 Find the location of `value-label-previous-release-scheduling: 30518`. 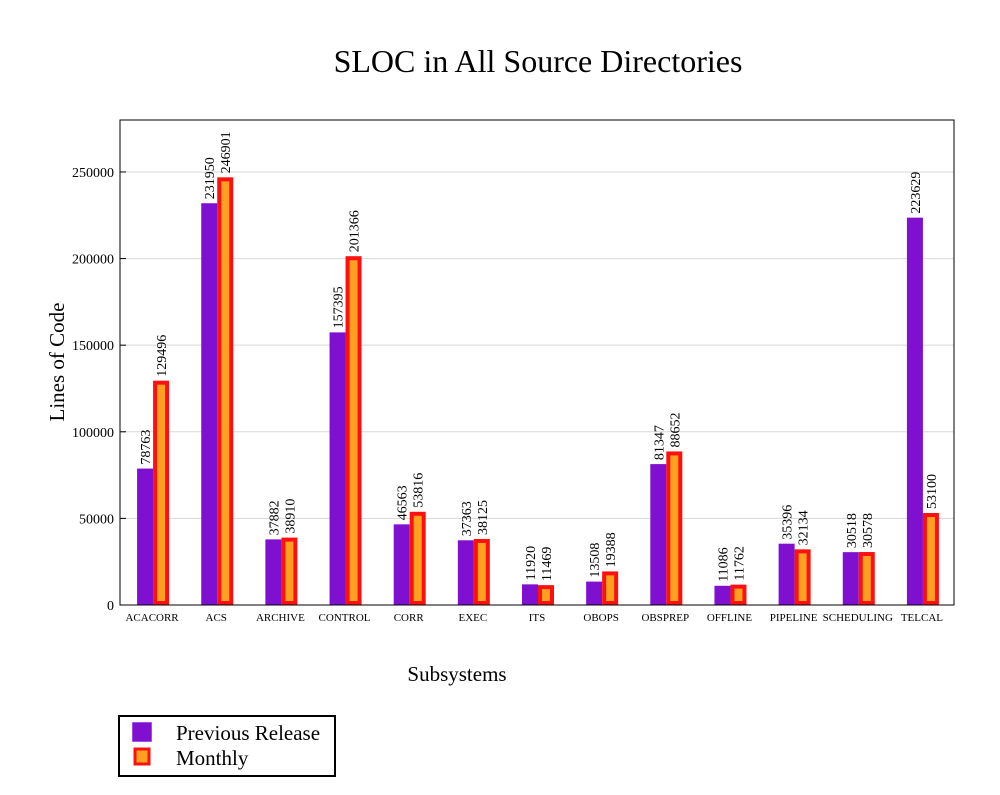

value-label-previous-release-scheduling: 30518 is located at coordinates (852, 530).